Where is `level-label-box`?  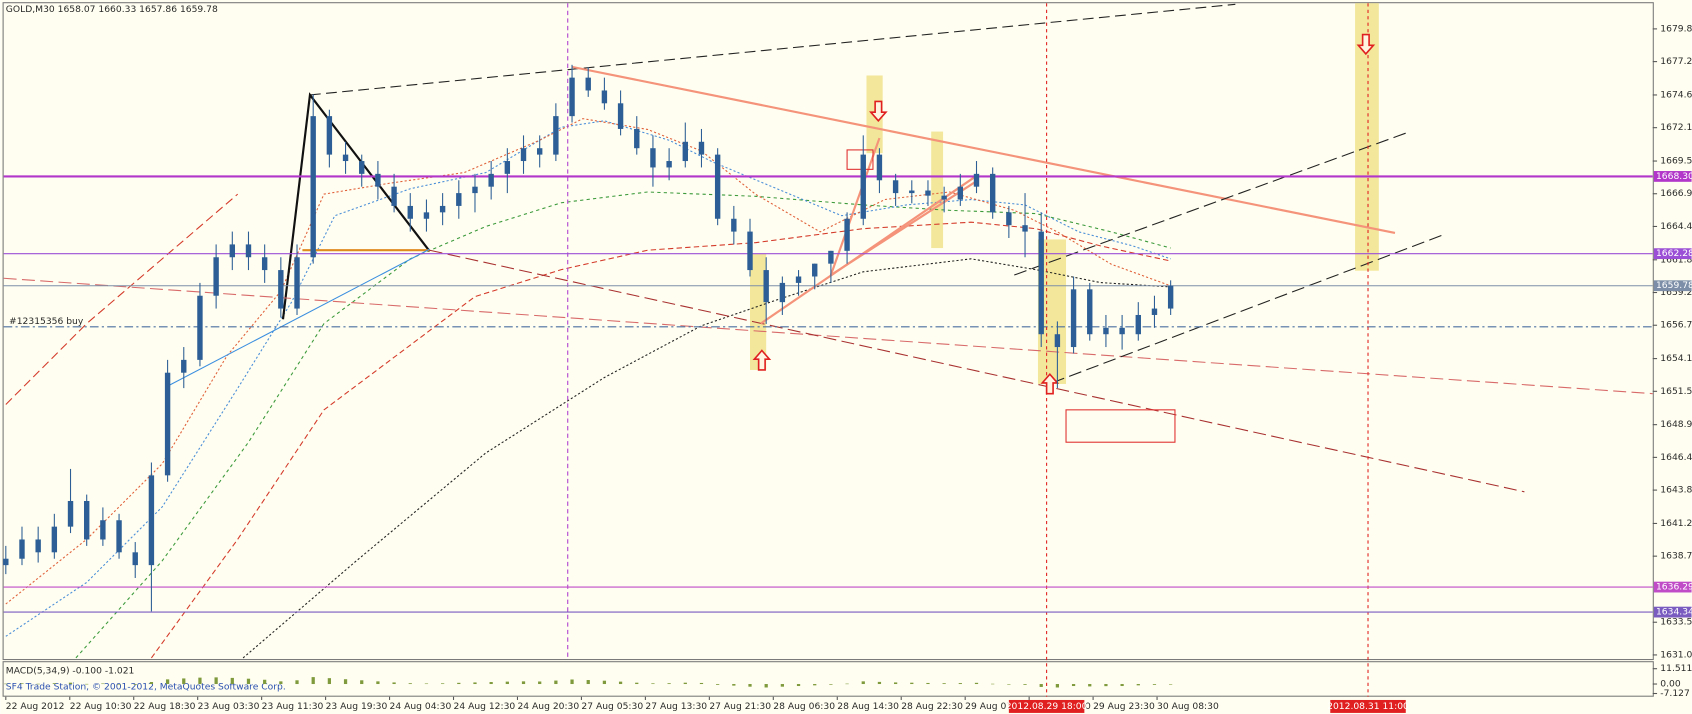
level-label-box is located at coordinates (1672, 254).